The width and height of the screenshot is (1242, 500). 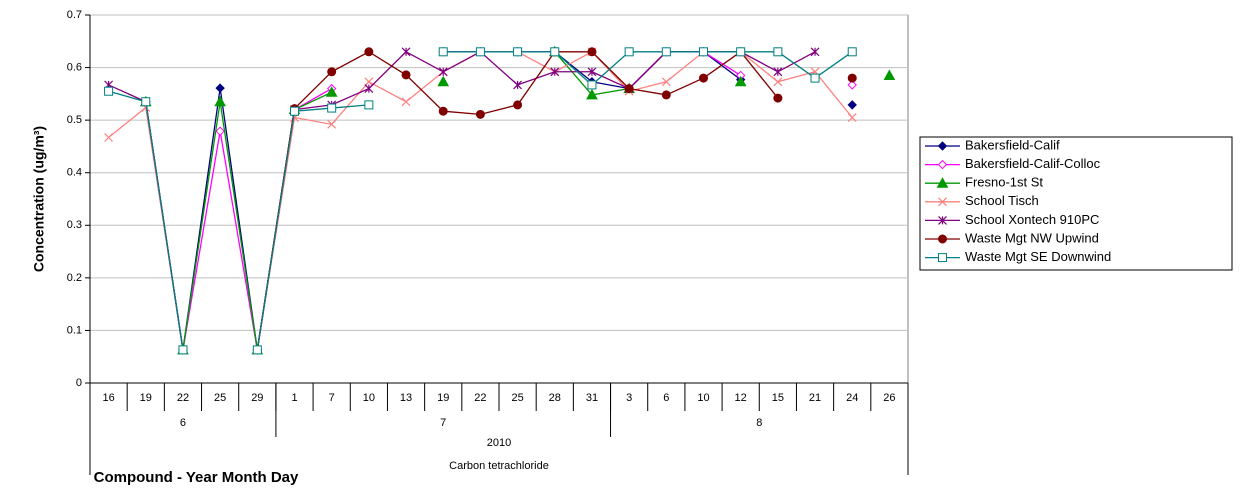 I want to click on x-tick-label: 24, so click(x=852, y=398).